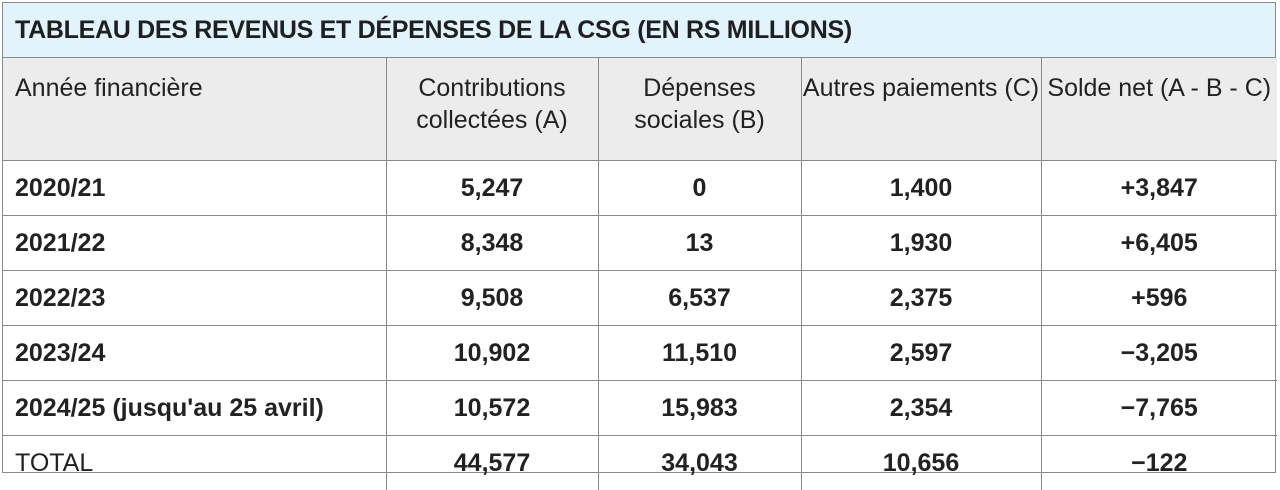 Image resolution: width=1280 pixels, height=490 pixels. I want to click on cell-year: 2022/23, so click(194, 298).